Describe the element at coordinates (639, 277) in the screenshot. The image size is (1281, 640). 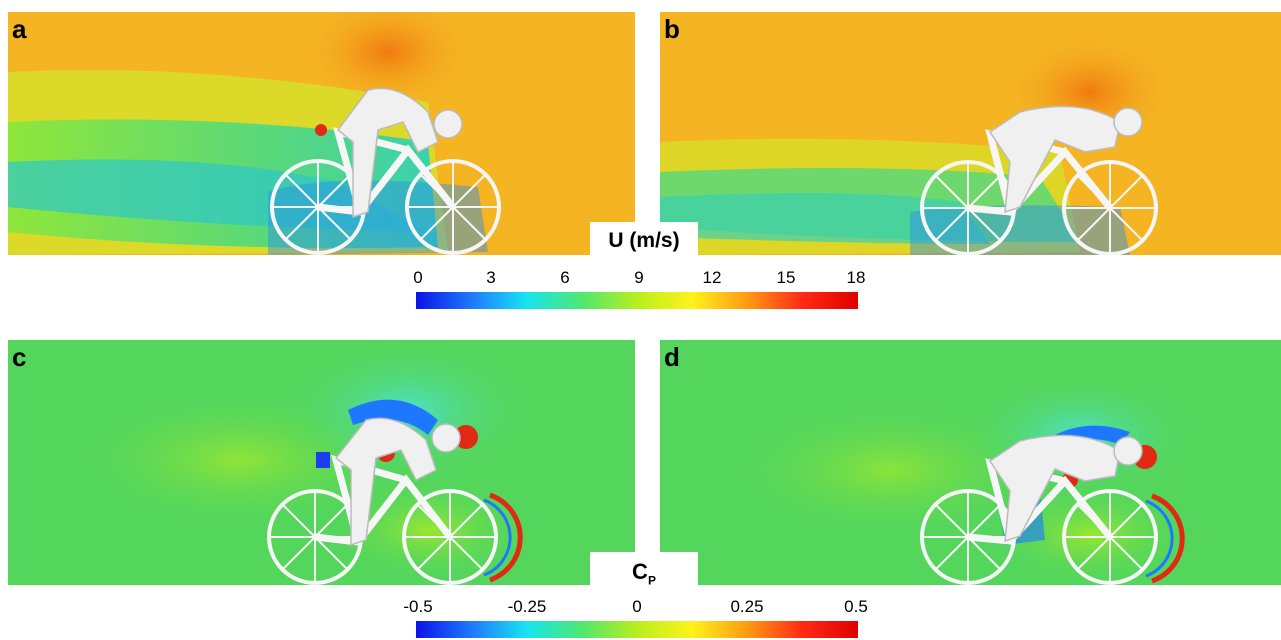
I see `velocity-tick: 9` at that location.